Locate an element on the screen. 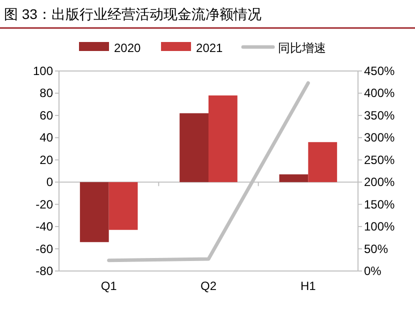 This screenshot has width=415, height=334. y2-tick-label: 450% is located at coordinates (380, 71).